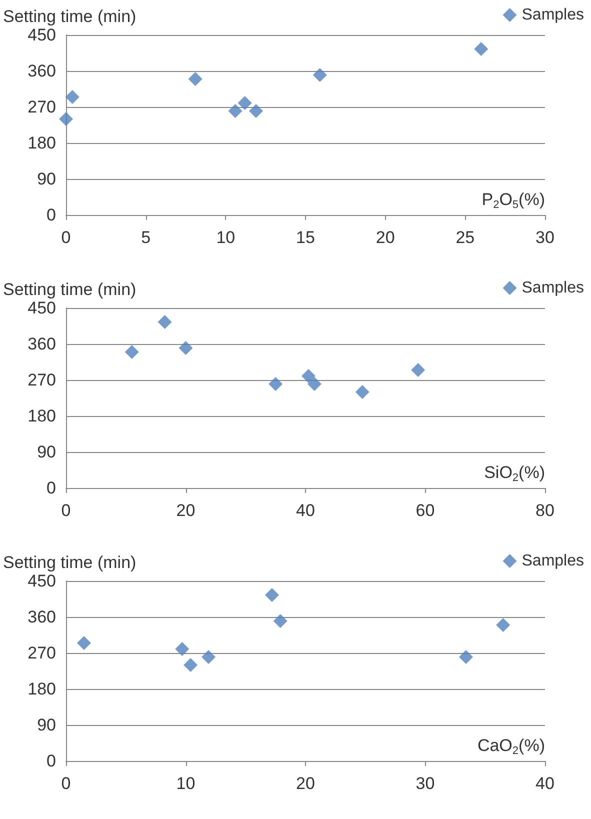  I want to click on x-axis-title: P$_{2}$O$_{5}$(%), so click(513, 200).